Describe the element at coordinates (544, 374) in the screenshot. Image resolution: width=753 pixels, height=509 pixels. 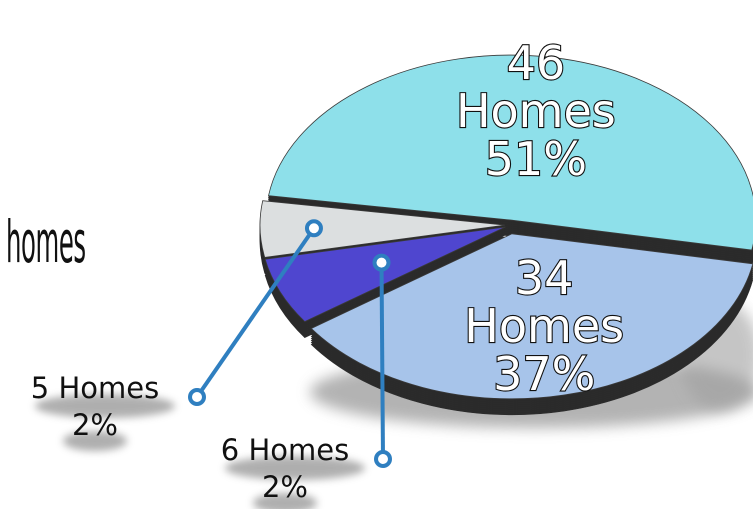
I see `slice-percent-label: 37%` at that location.